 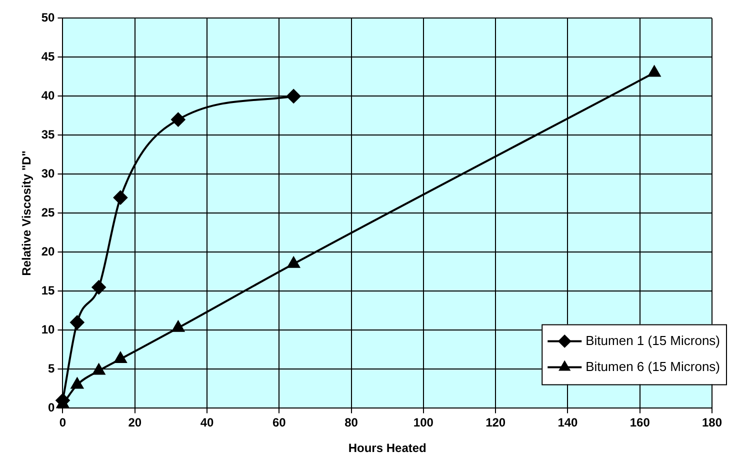 What do you see at coordinates (568, 423) in the screenshot?
I see `x-tick-label: 140` at bounding box center [568, 423].